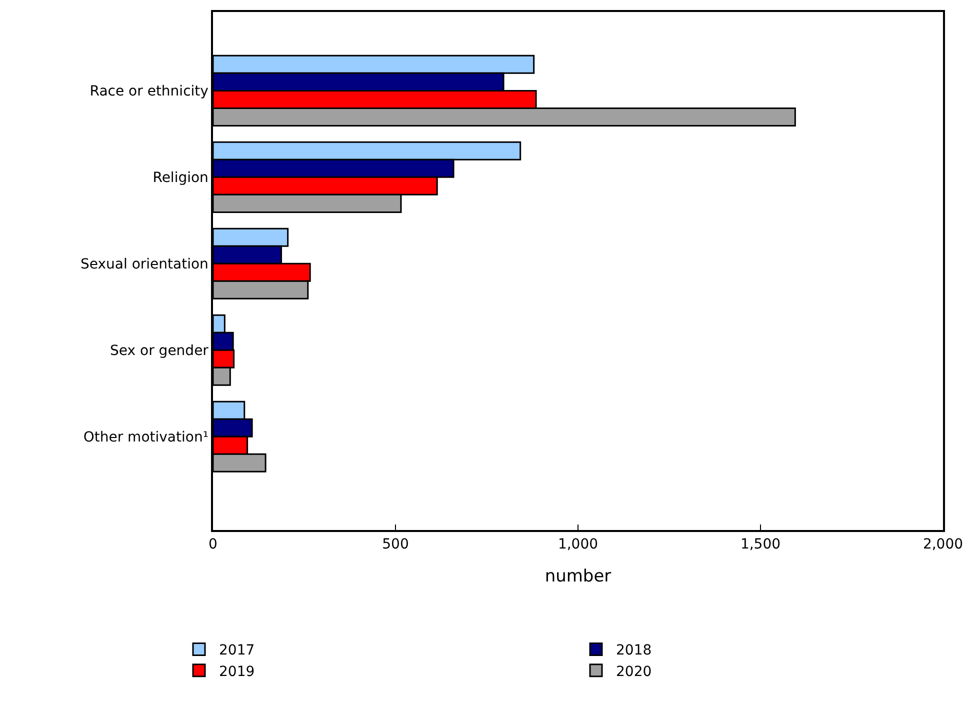 The image size is (973, 705). What do you see at coordinates (145, 438) in the screenshot?
I see `y-tick-label: Other motivation¹` at bounding box center [145, 438].